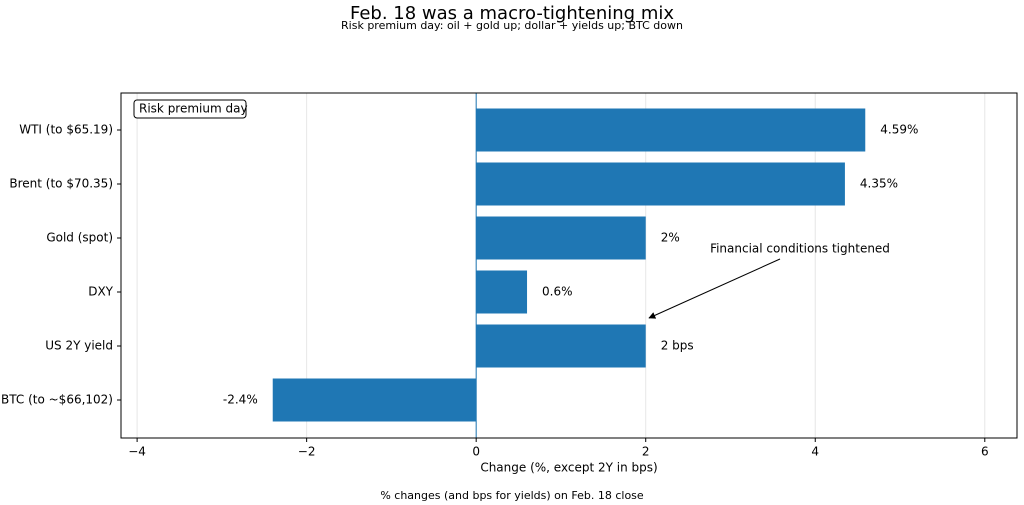 The image size is (1024, 505). What do you see at coordinates (100, 292) in the screenshot?
I see `y-tick-label: DXY` at bounding box center [100, 292].